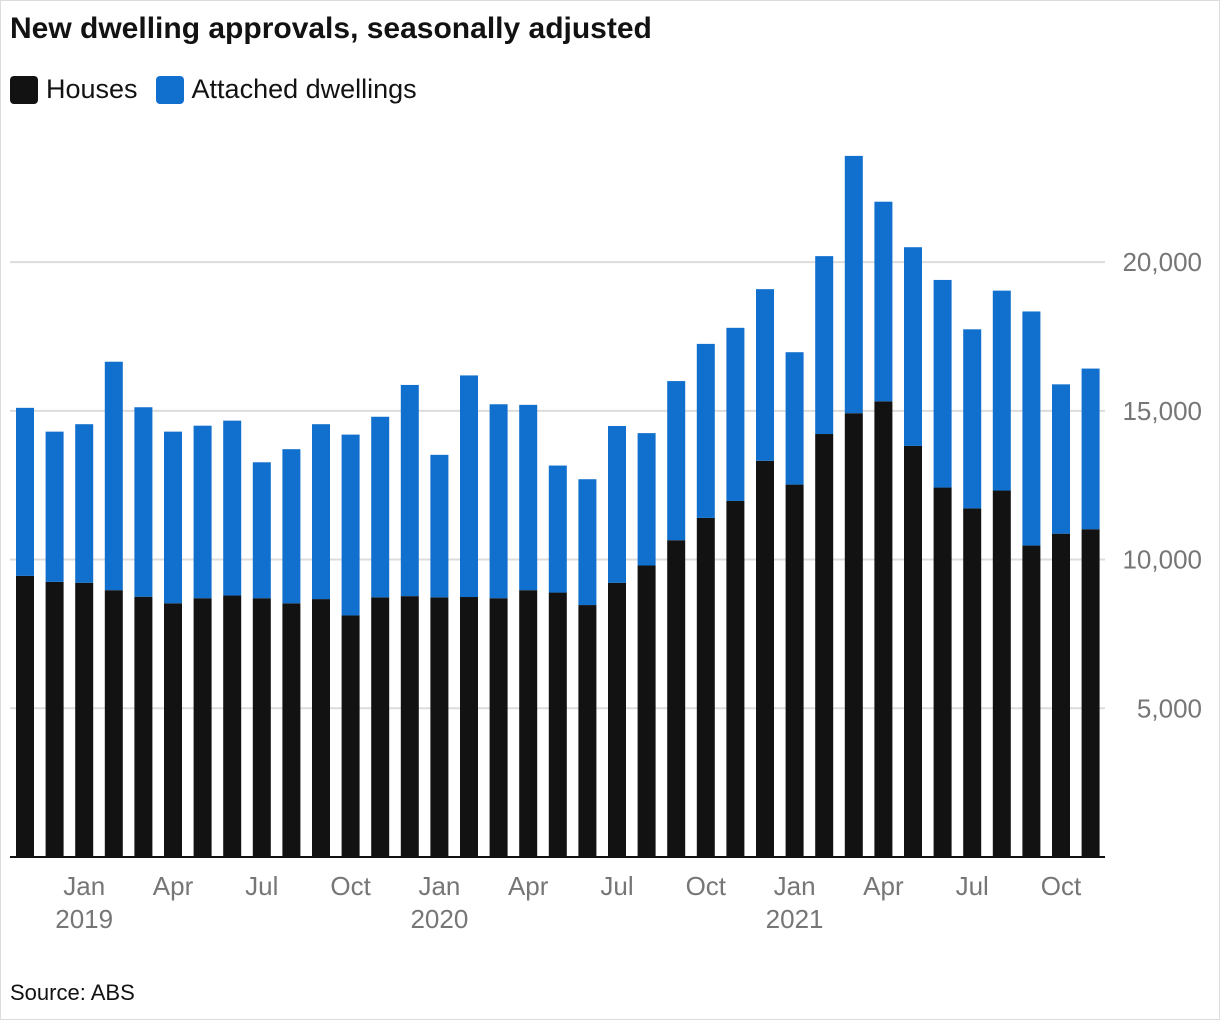 The image size is (1220, 1020). What do you see at coordinates (92, 89) in the screenshot?
I see `legend-label-houses: Houses` at bounding box center [92, 89].